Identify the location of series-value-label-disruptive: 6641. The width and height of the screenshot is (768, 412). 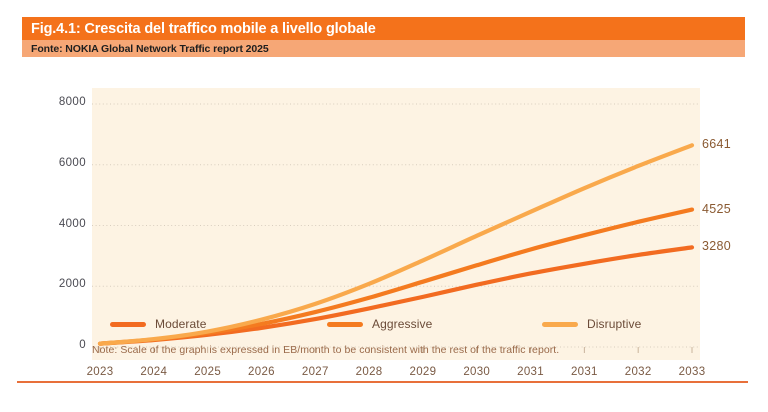
(717, 144).